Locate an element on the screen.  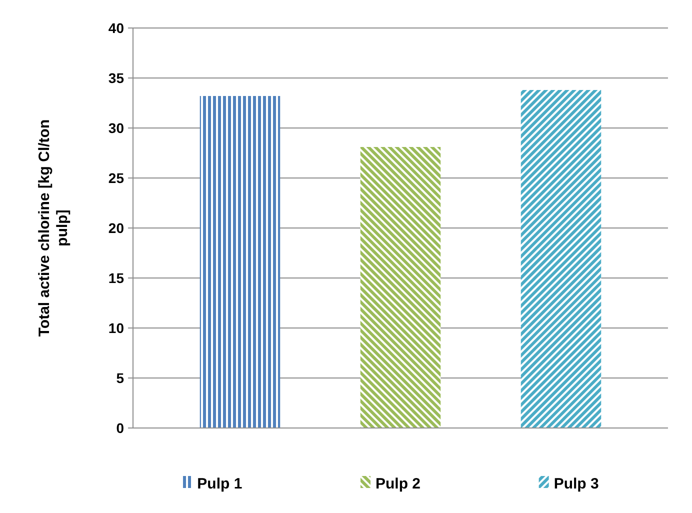
y-tick-label: 35 is located at coordinates (116, 78).